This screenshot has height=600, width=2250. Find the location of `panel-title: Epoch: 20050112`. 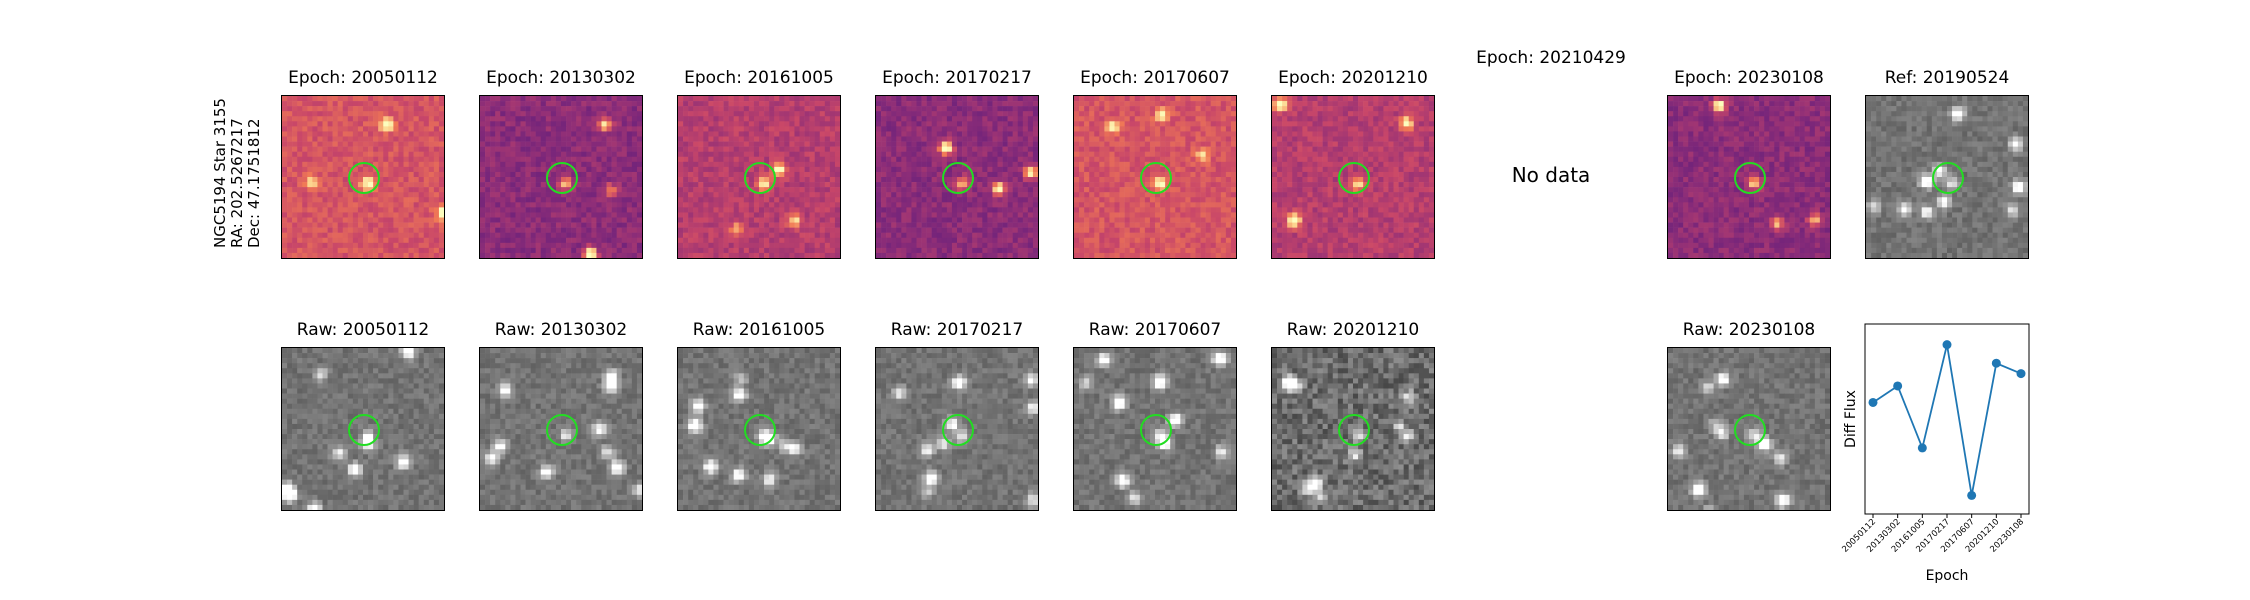

panel-title: Epoch: 20050112 is located at coordinates (363, 78).